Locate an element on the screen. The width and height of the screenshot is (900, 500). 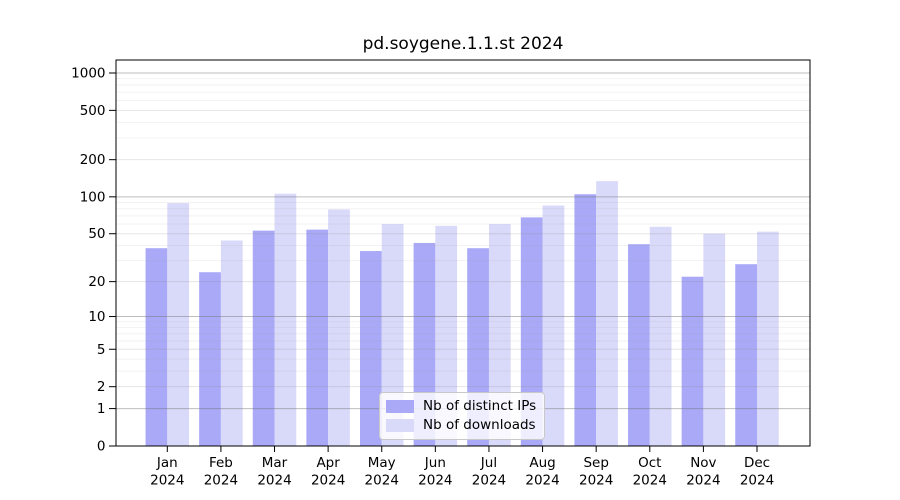
x-tick-label-month: Aug is located at coordinates (542, 463).